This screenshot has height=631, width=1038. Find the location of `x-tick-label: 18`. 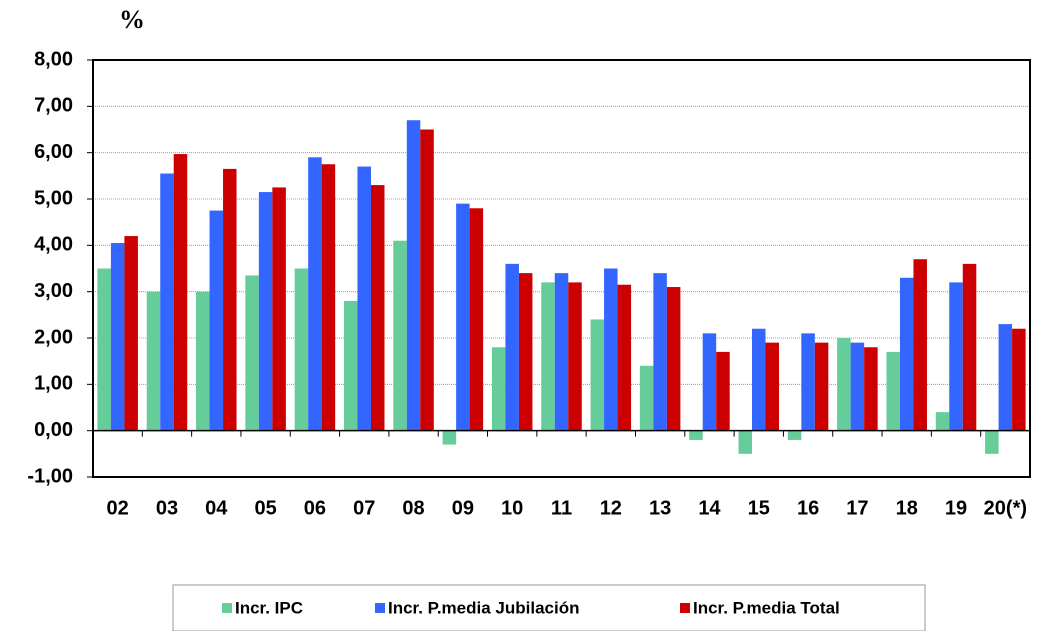

x-tick-label: 18 is located at coordinates (907, 508).